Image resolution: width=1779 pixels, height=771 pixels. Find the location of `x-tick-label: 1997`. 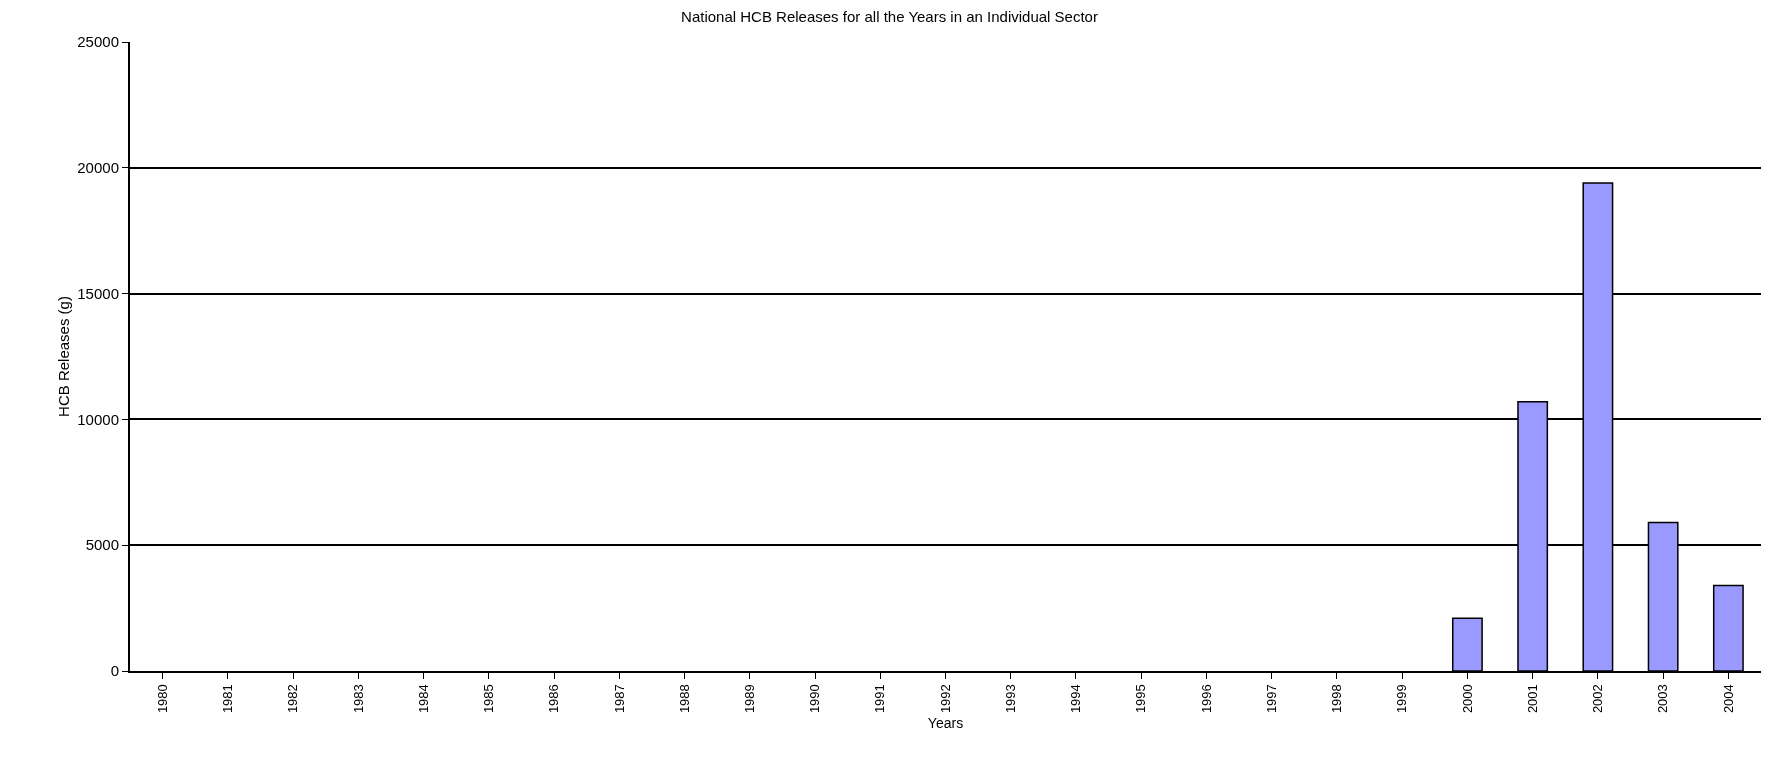

x-tick-label: 1997 is located at coordinates (1271, 699).